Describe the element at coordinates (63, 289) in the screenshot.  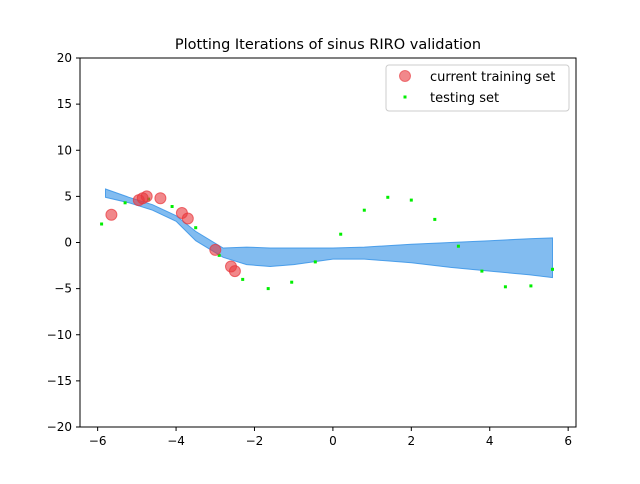
I see `y-tick-label: −5` at that location.